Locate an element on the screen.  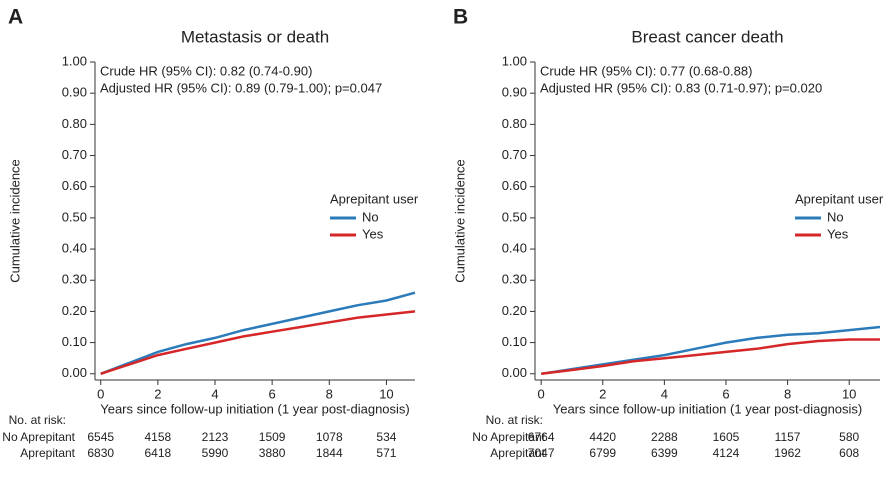
risk-count: 1157 is located at coordinates (788, 437).